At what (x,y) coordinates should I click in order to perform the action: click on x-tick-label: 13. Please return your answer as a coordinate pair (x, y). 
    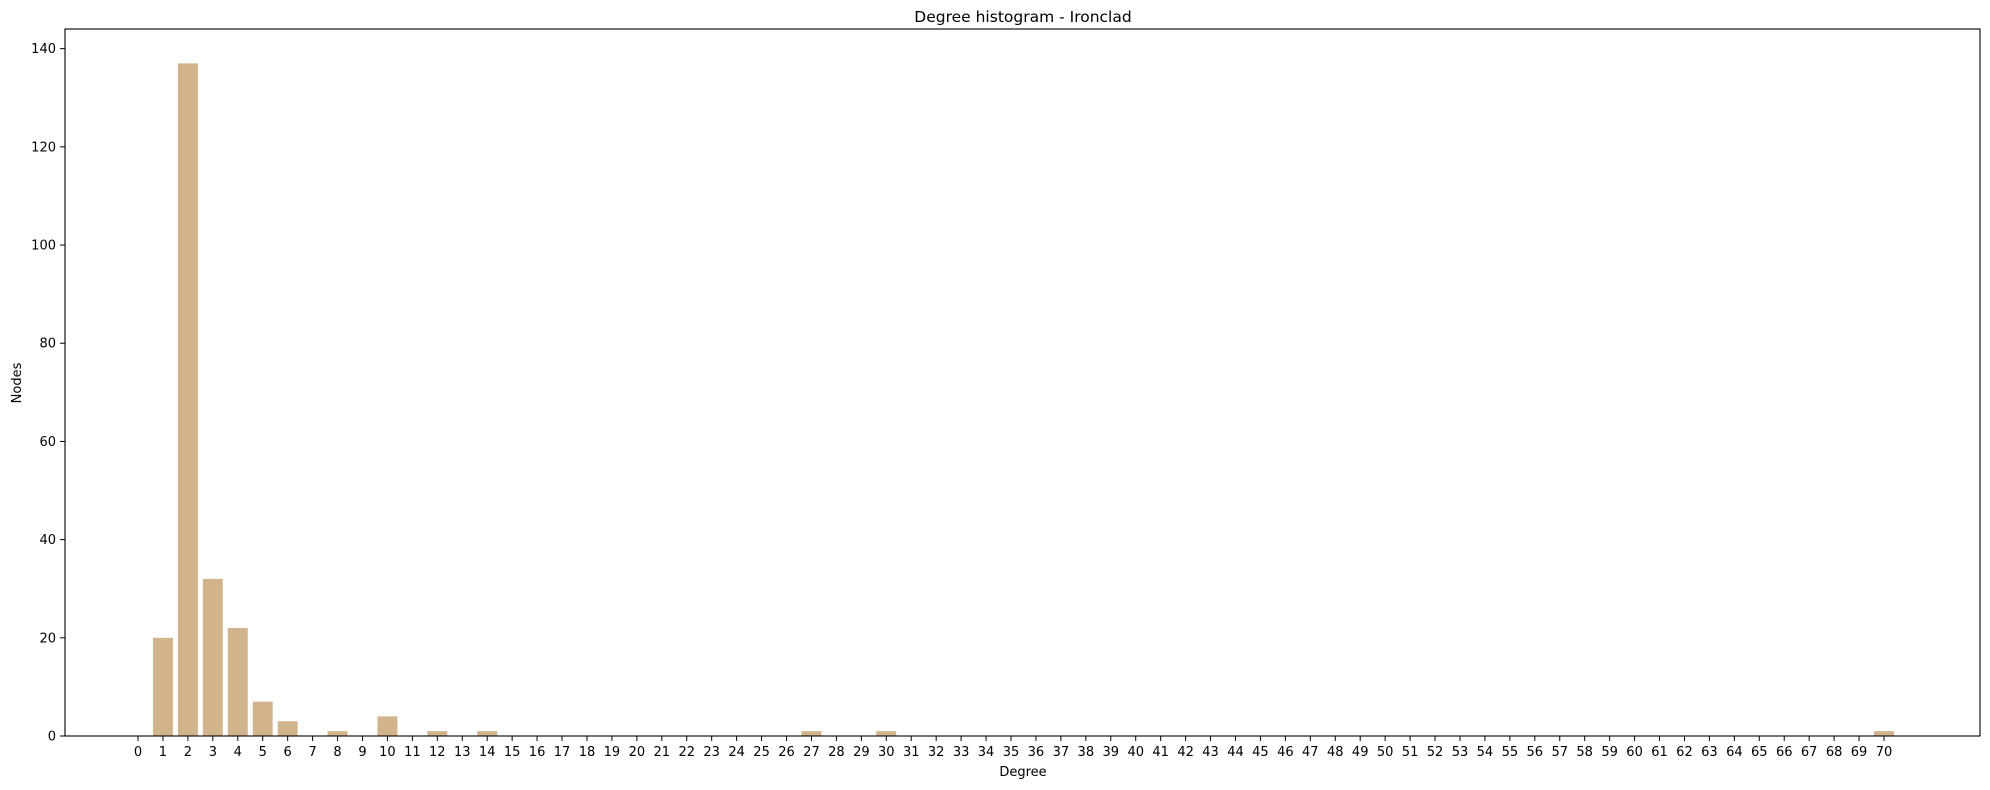
    Looking at the image, I should click on (462, 752).